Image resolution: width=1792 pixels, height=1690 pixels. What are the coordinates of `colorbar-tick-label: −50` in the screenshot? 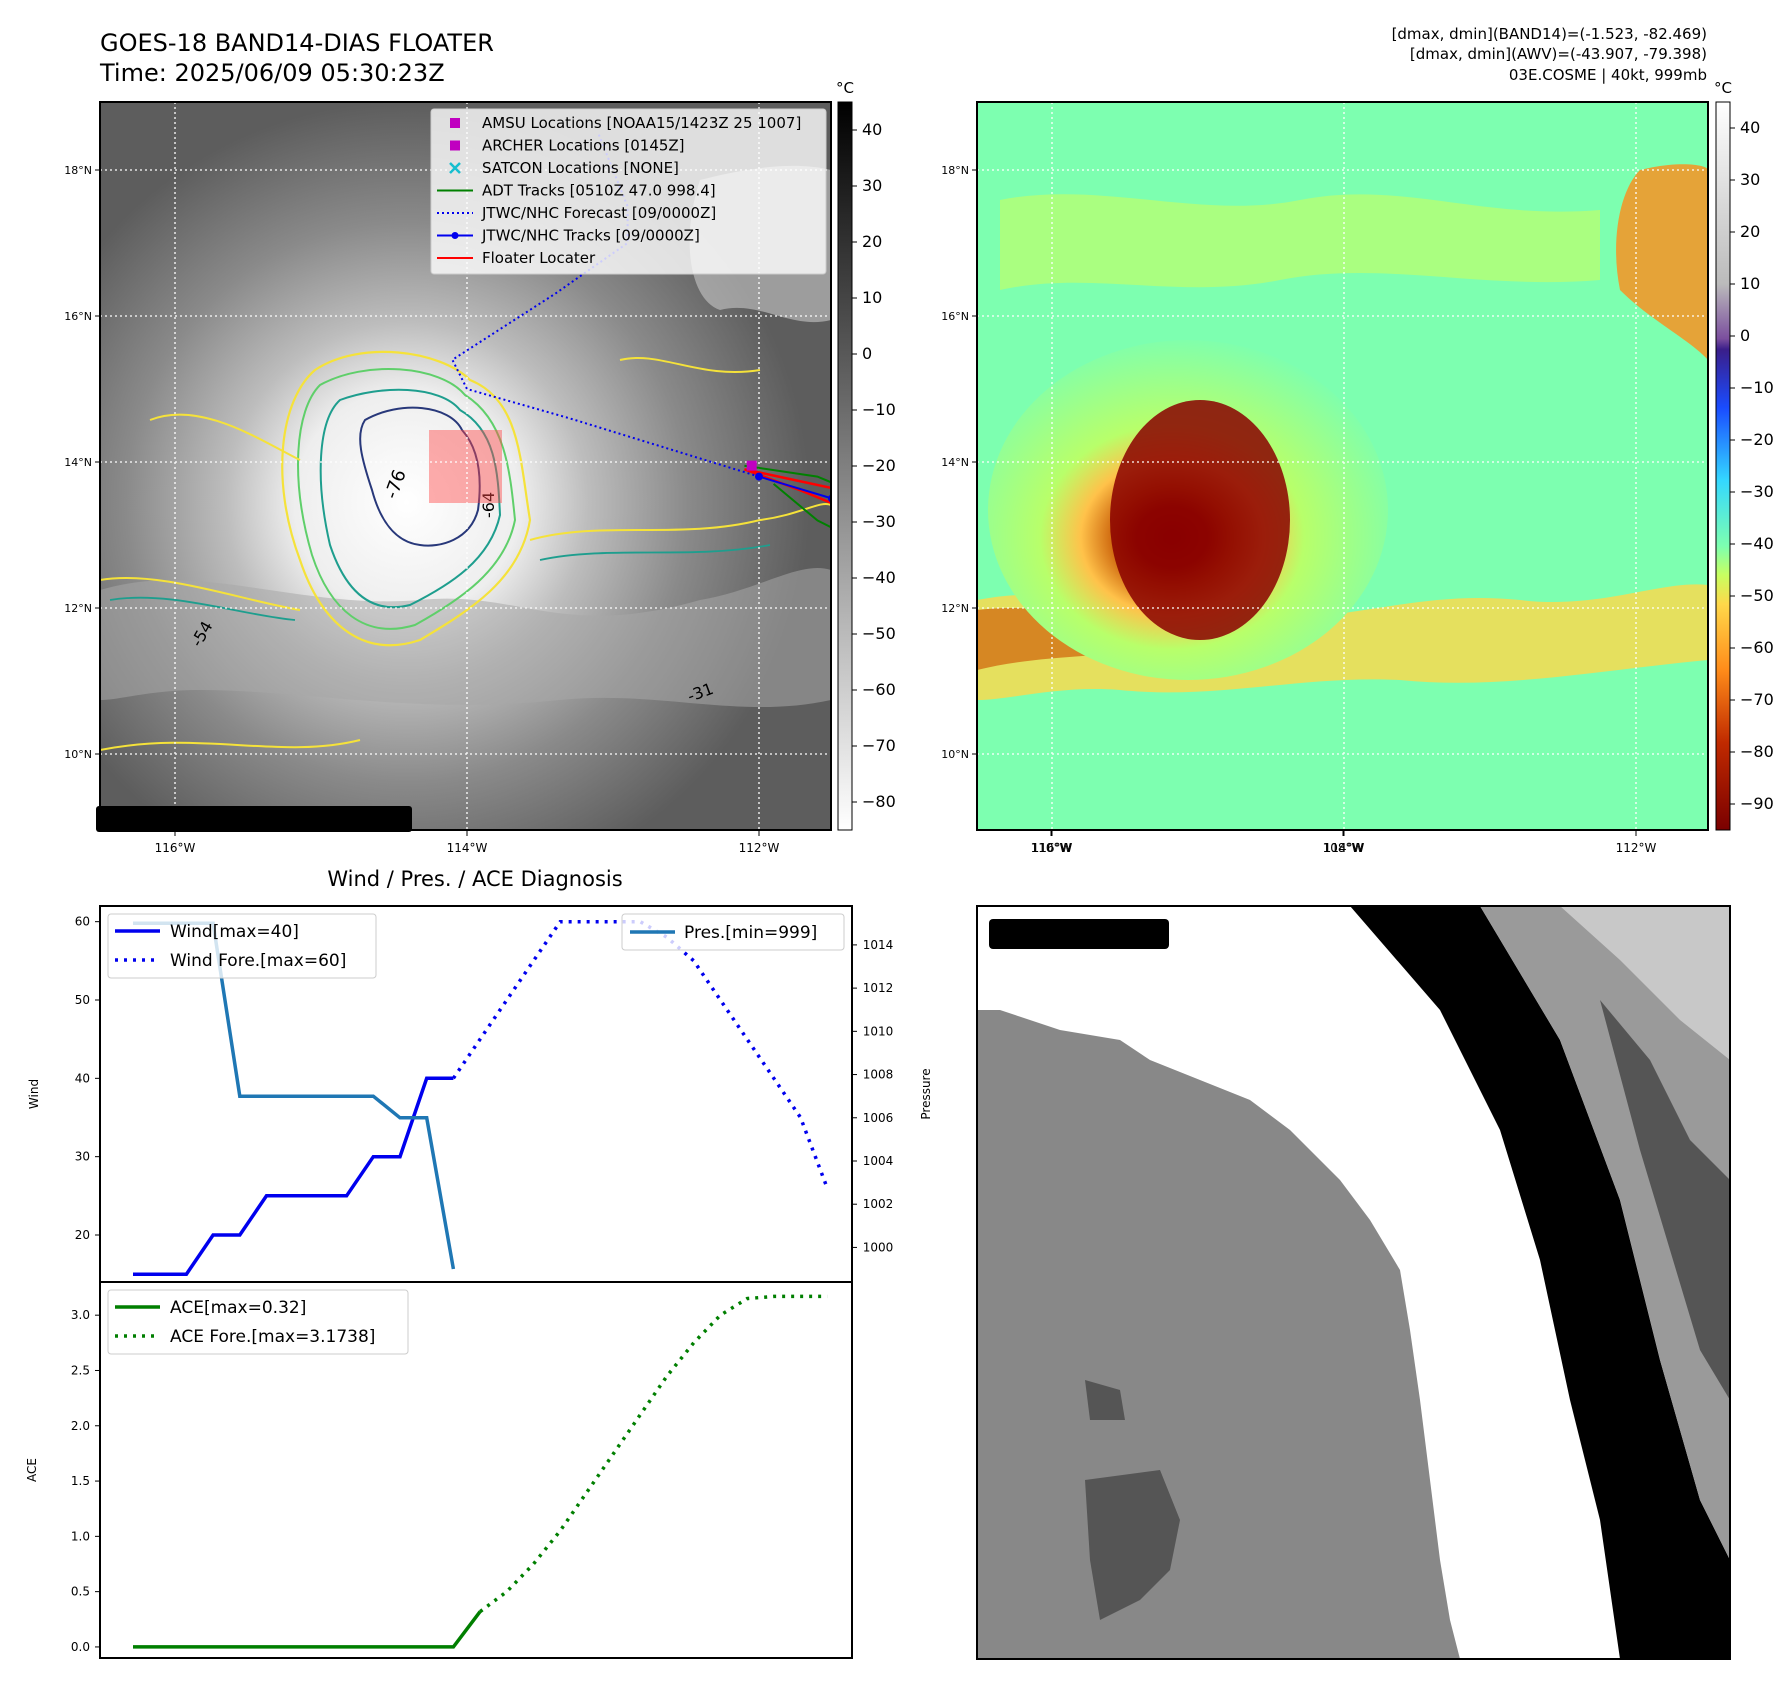 It's located at (1757, 595).